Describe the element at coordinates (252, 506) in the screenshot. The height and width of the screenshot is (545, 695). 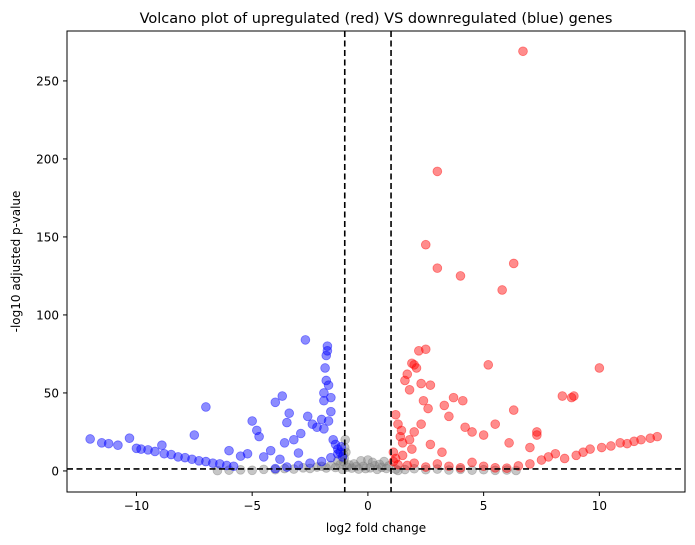
I see `x-tick-label: −5` at that location.